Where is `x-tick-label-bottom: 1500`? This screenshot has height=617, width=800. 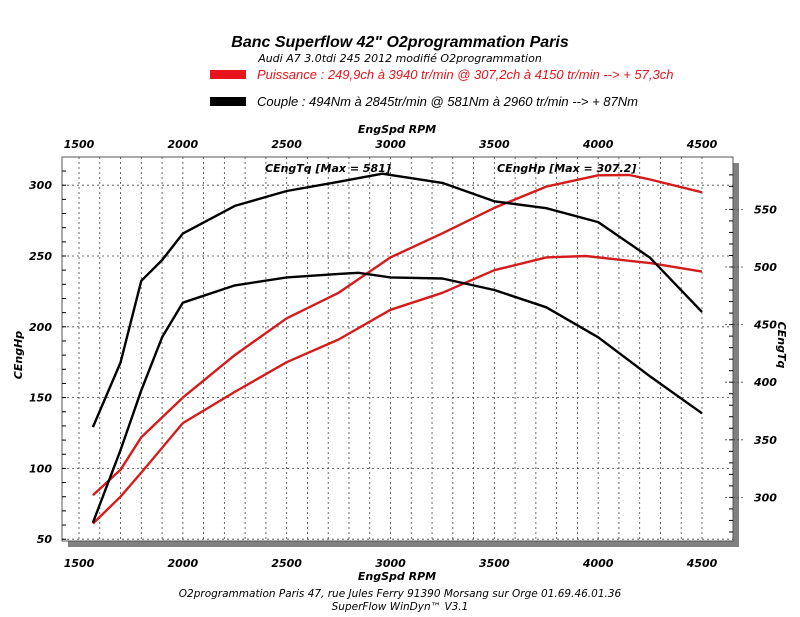 x-tick-label-bottom: 1500 is located at coordinates (79, 563).